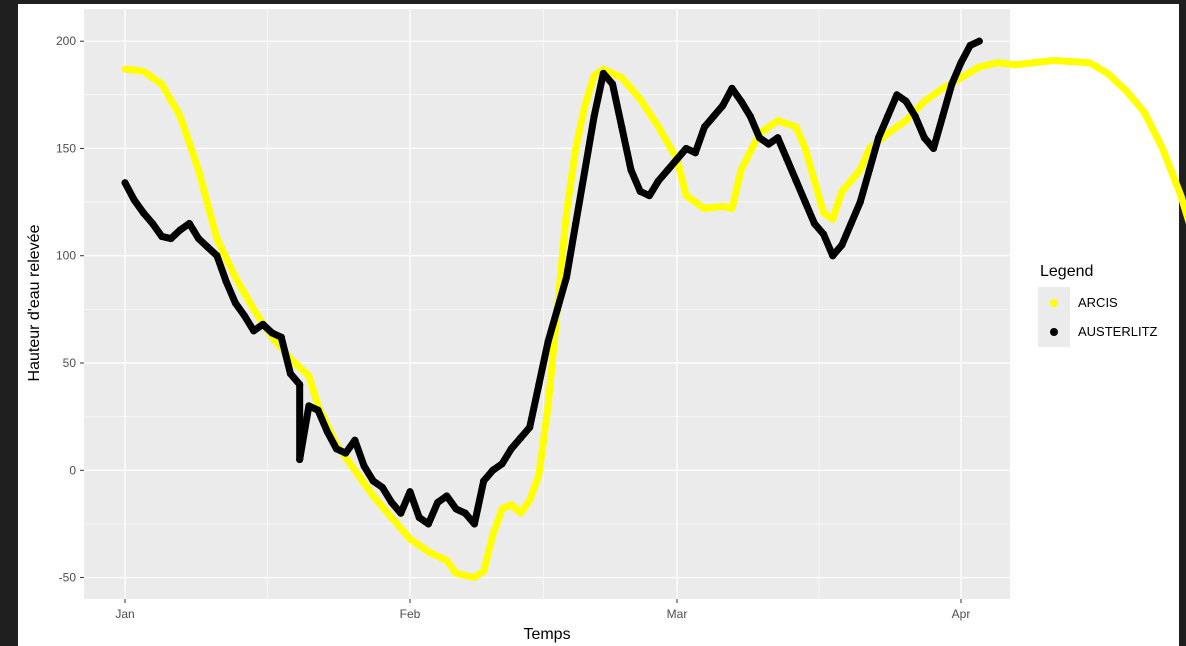  I want to click on data-point-austerlitz, so click(979, 41).